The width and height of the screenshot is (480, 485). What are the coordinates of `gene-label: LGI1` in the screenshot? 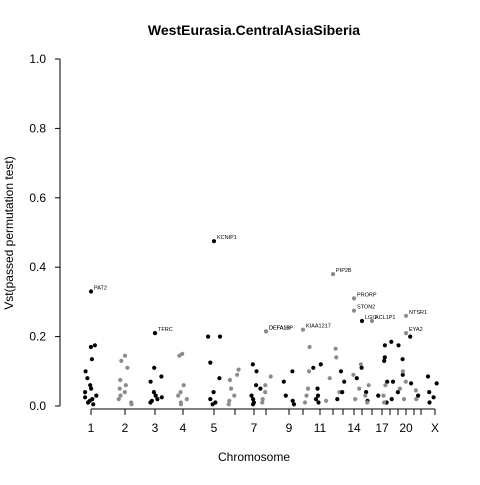 It's located at (371, 318).